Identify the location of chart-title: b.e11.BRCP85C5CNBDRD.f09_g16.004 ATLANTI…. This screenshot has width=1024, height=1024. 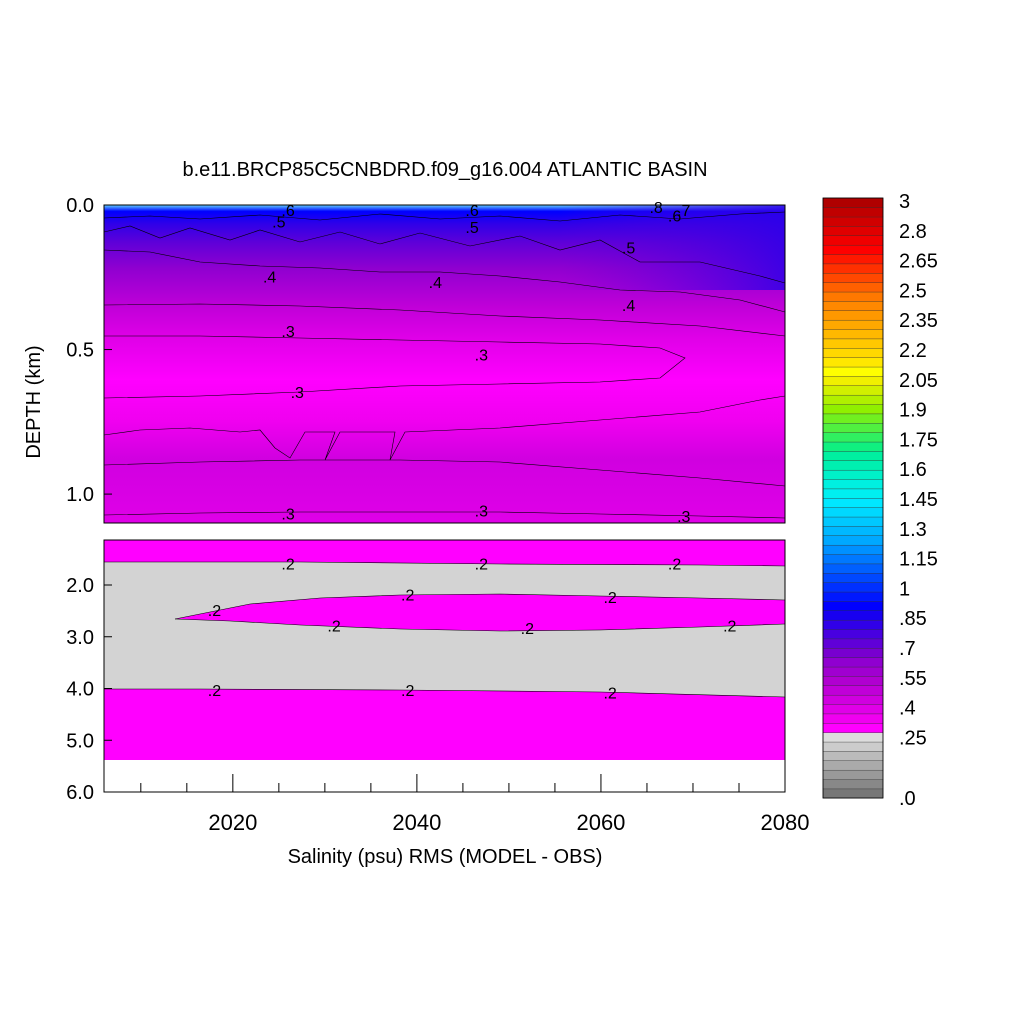
(444, 170).